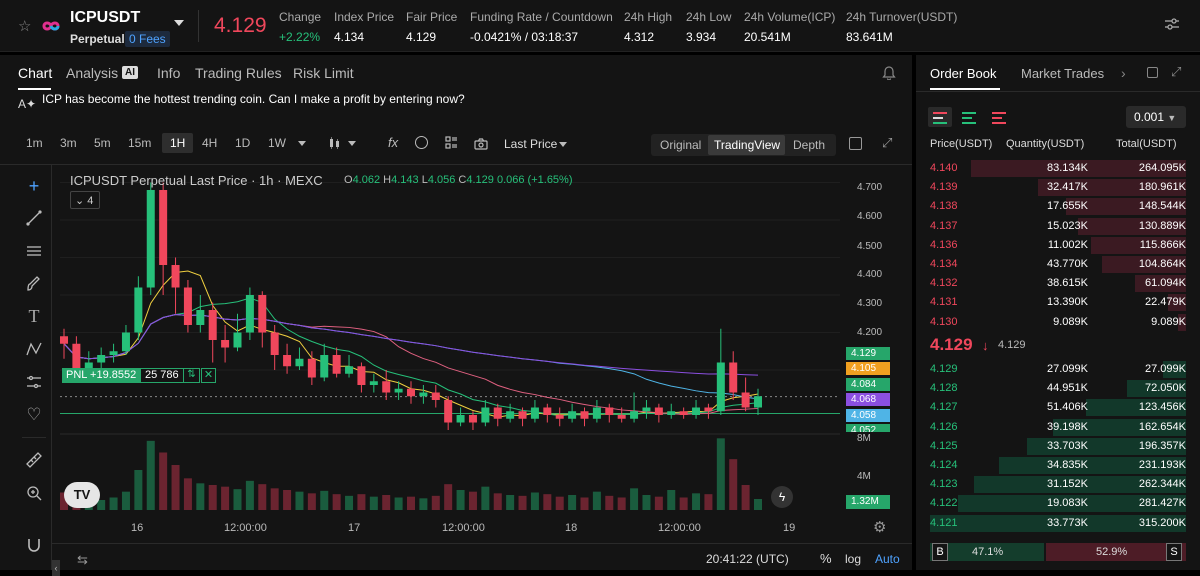 Image resolution: width=1200 pixels, height=576 pixels. I want to click on ask-row: 4.137 15.023K 130.889K, so click(1058, 226).